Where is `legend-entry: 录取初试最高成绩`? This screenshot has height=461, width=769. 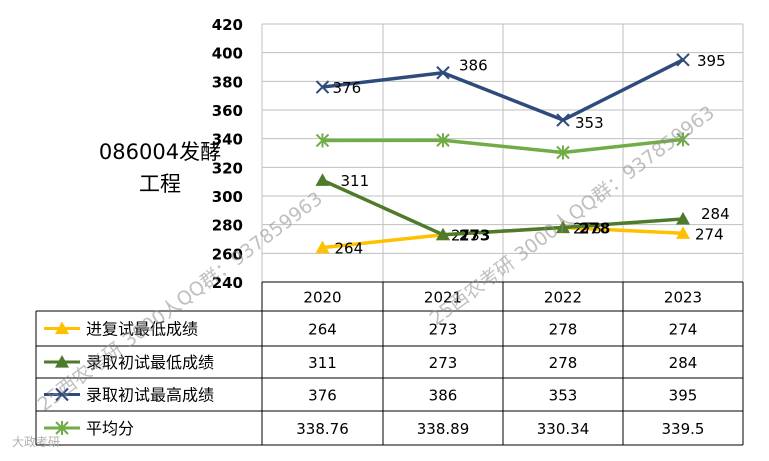 legend-entry: 录取初试最高成绩 is located at coordinates (129, 395).